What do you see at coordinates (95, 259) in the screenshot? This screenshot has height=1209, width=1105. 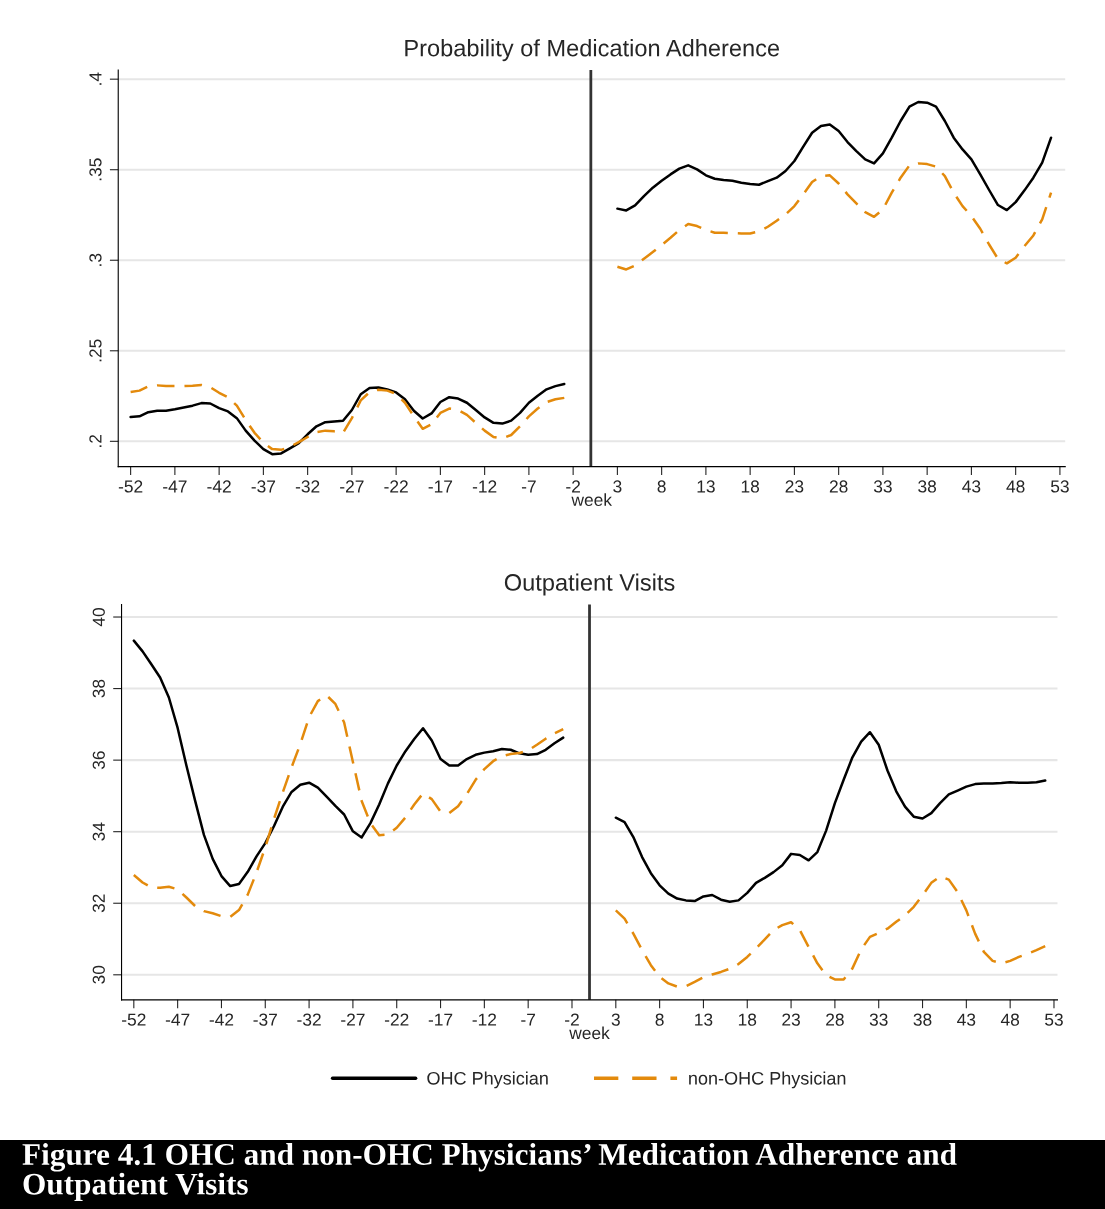 I see `y-tick-label: .3` at bounding box center [95, 259].